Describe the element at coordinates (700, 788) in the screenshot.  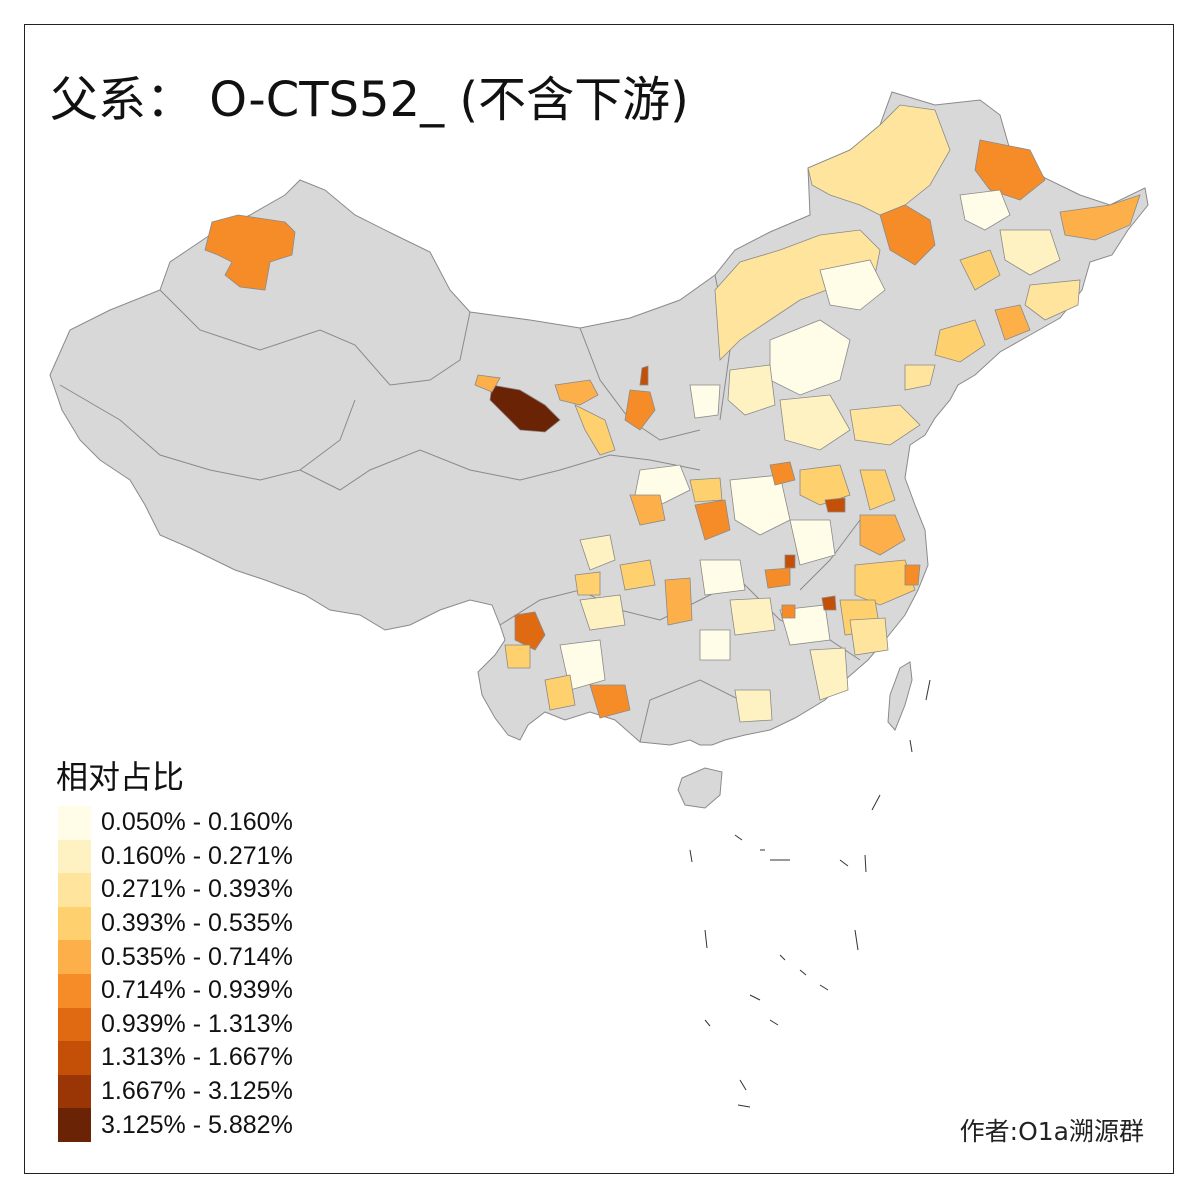
I see `hainan` at that location.